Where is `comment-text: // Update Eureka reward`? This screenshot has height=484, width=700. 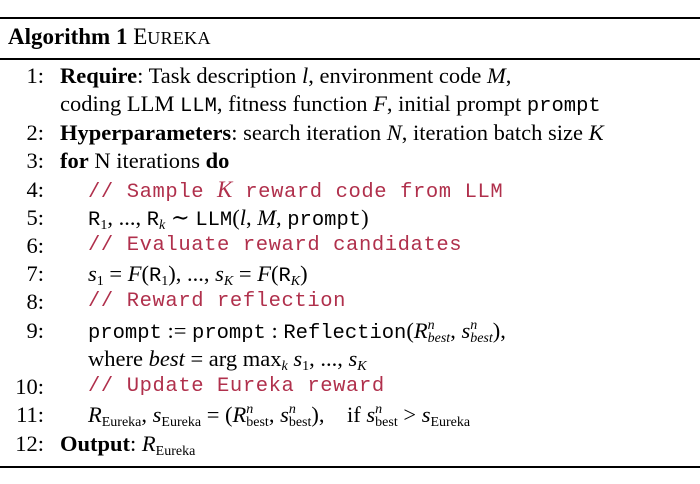 comment-text: // Update Eureka reward is located at coordinates (236, 386).